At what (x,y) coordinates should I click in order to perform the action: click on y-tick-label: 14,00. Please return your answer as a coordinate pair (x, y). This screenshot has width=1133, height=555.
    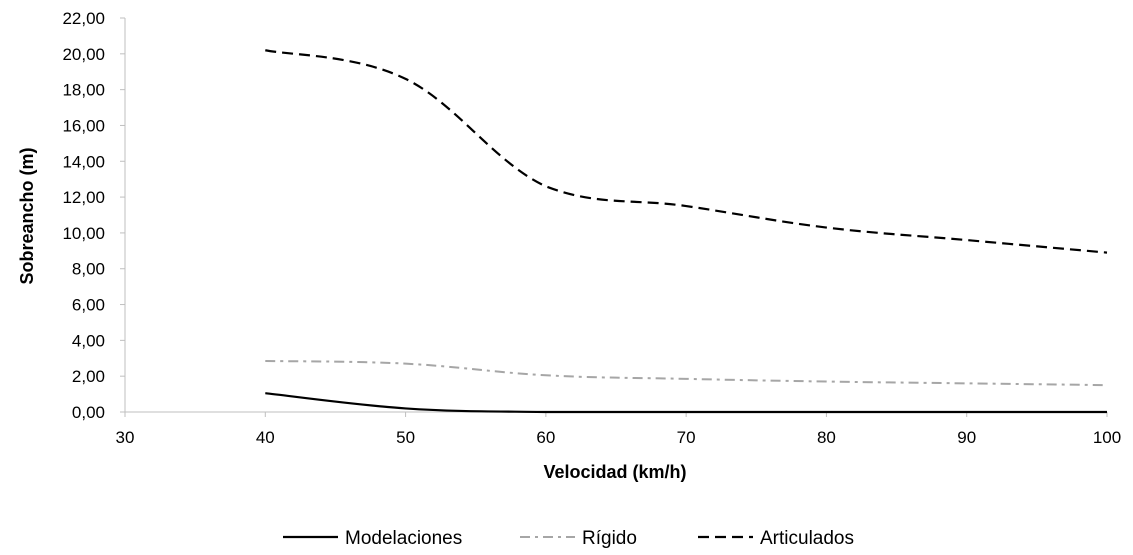
    Looking at the image, I should click on (83, 161).